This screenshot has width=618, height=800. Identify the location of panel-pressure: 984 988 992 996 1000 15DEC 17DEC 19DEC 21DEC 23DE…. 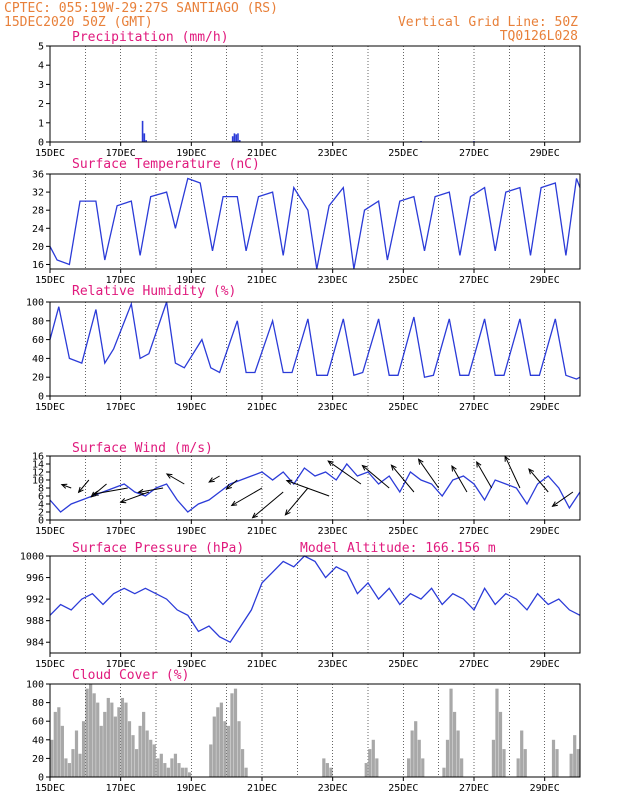
(300, 611).